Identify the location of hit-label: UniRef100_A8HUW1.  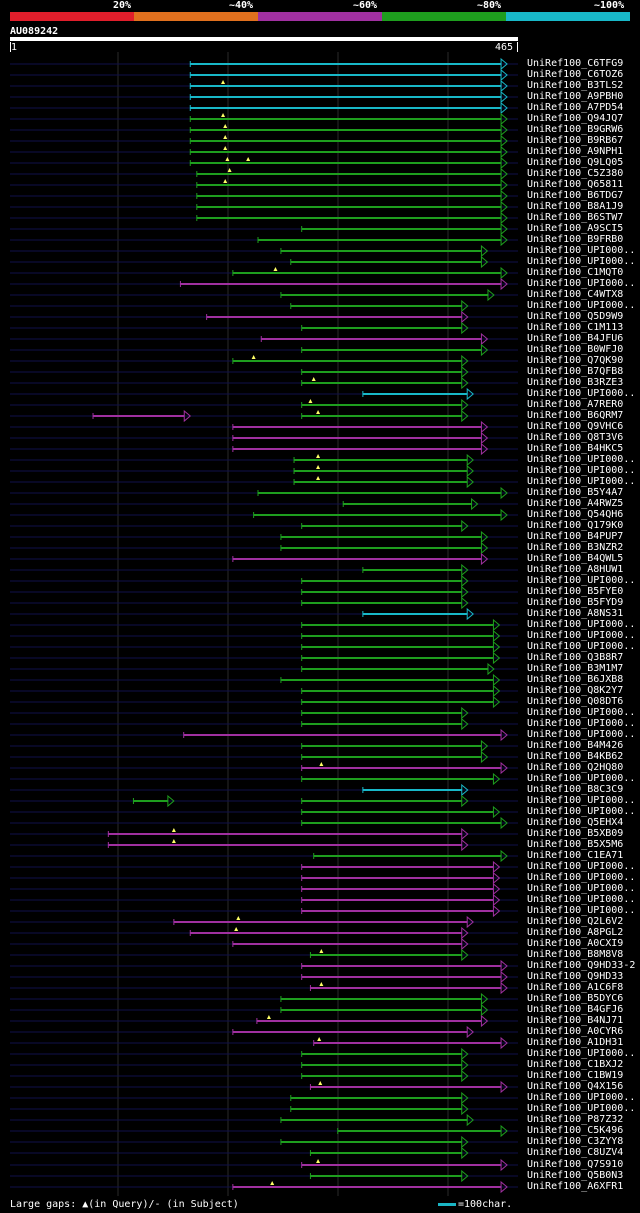
(575, 569).